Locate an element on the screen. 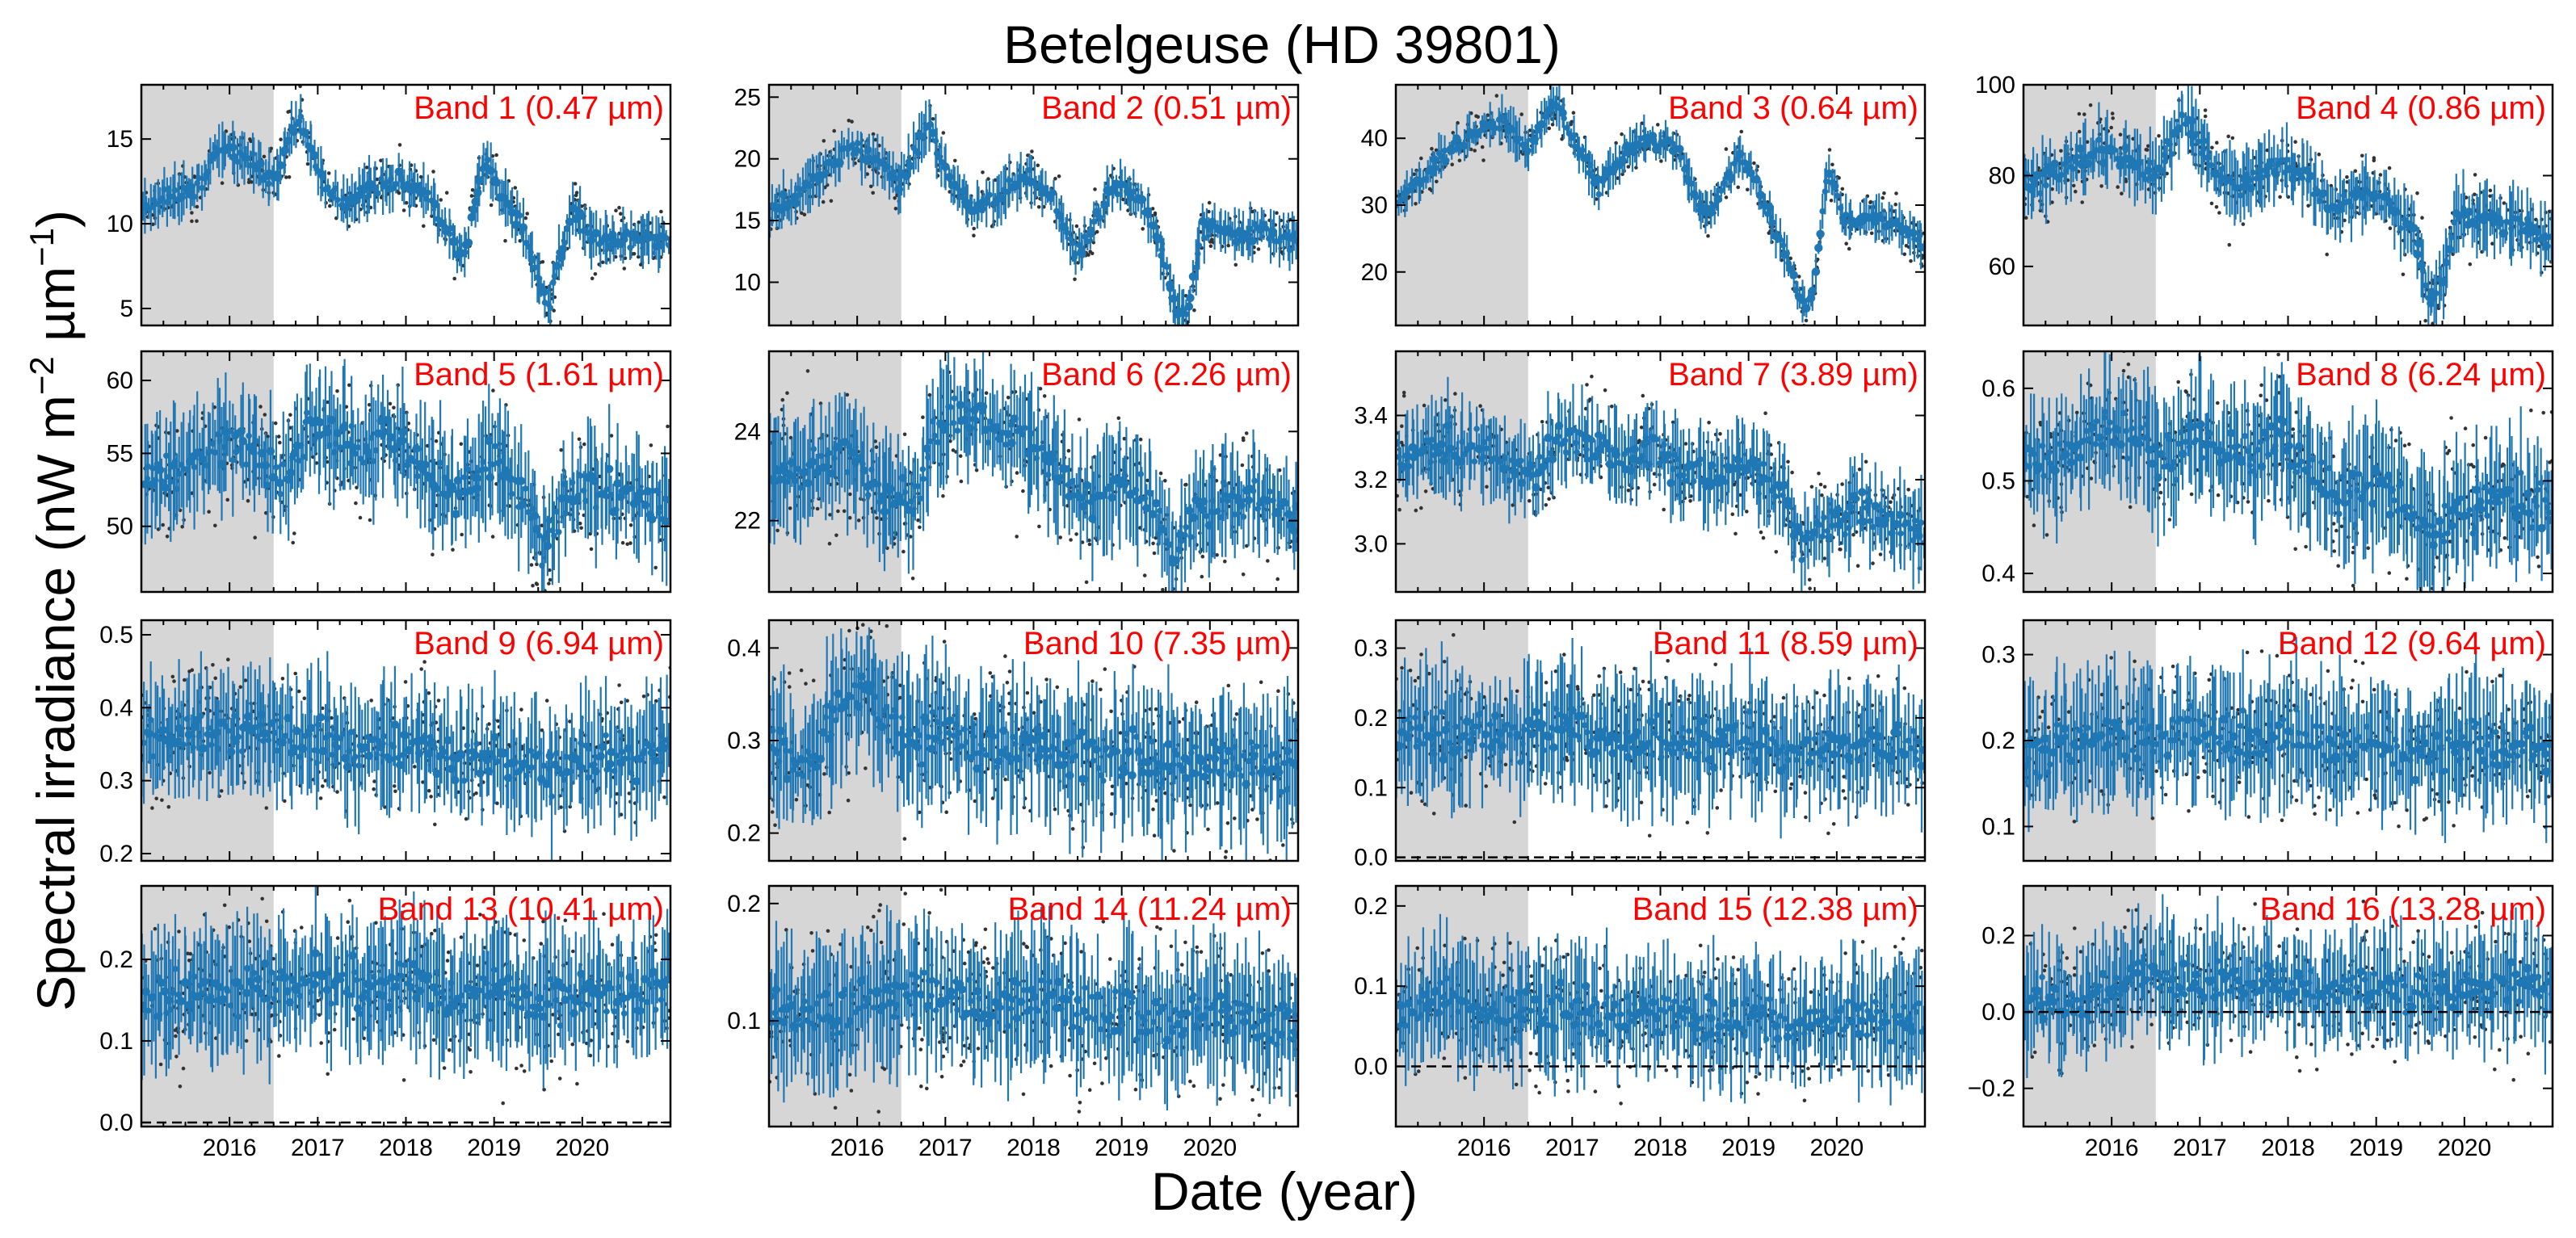  y-tick-label: 15 is located at coordinates (747, 221).